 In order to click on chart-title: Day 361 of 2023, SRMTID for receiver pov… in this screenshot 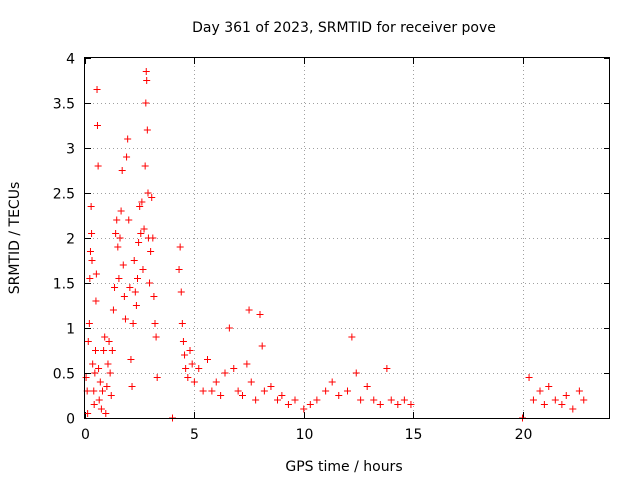, I will do `click(344, 28)`.